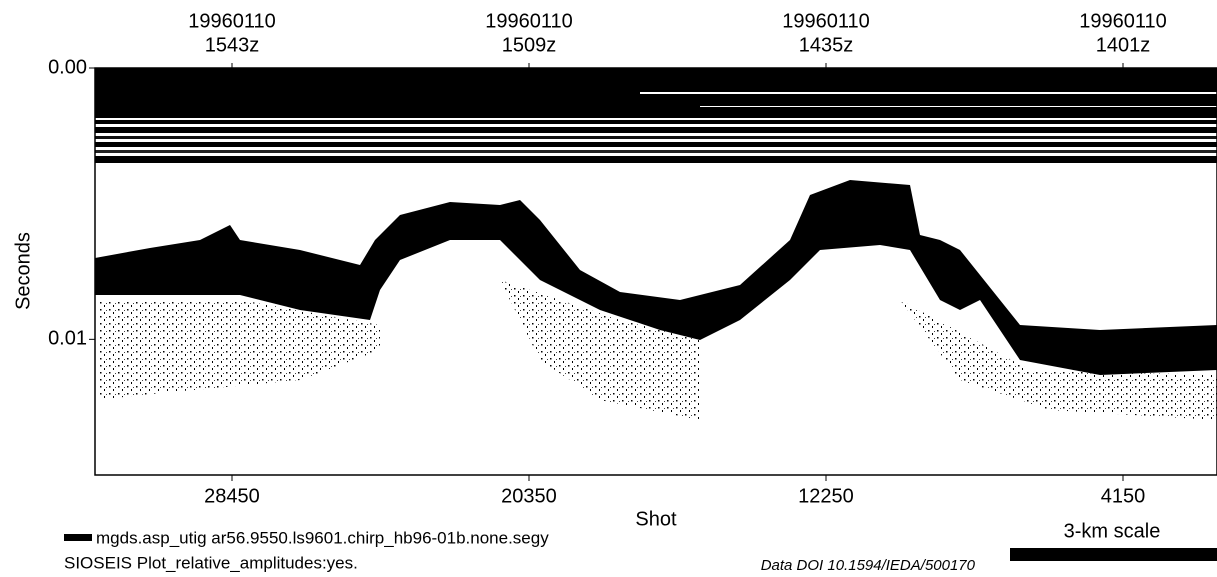  I want to click on x-axis-label: Shot, so click(656, 519).